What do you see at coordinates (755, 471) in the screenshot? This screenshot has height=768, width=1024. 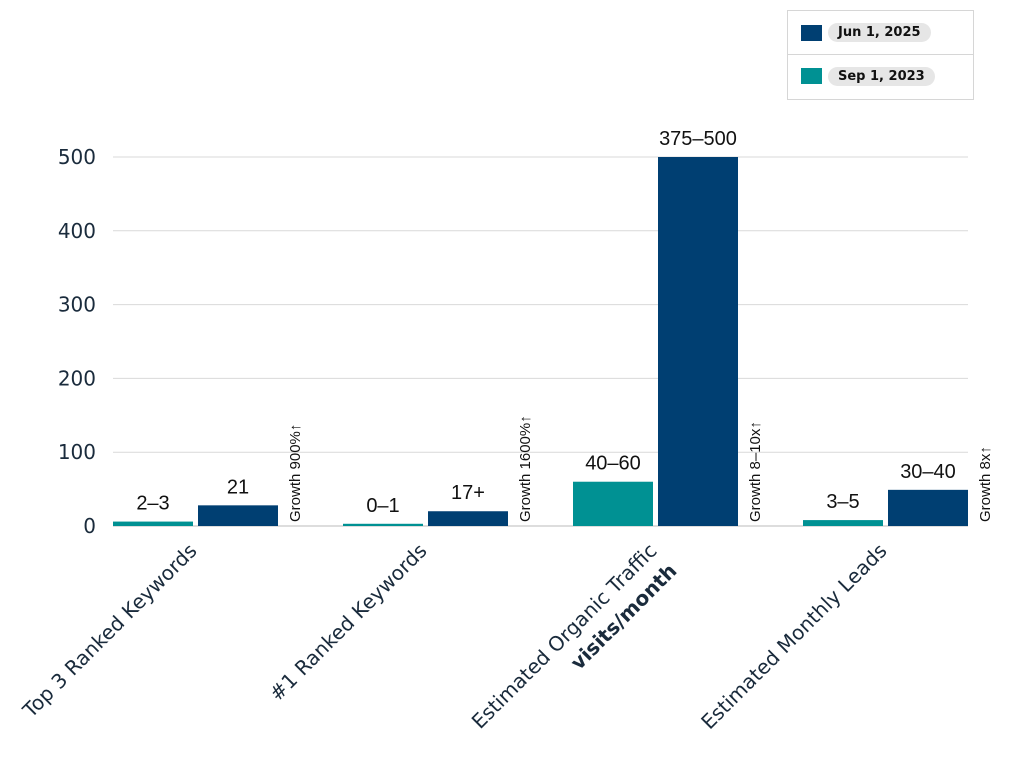 I see `growth-annotation: Growth 8–10x↑` at bounding box center [755, 471].